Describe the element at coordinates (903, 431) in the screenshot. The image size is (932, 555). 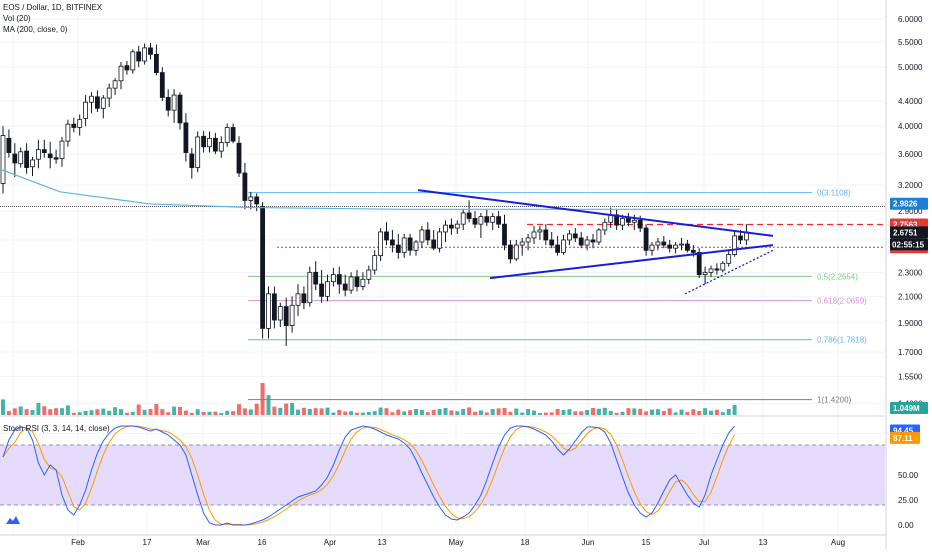
I see `stoch-k-tag-label: 94.45` at that location.